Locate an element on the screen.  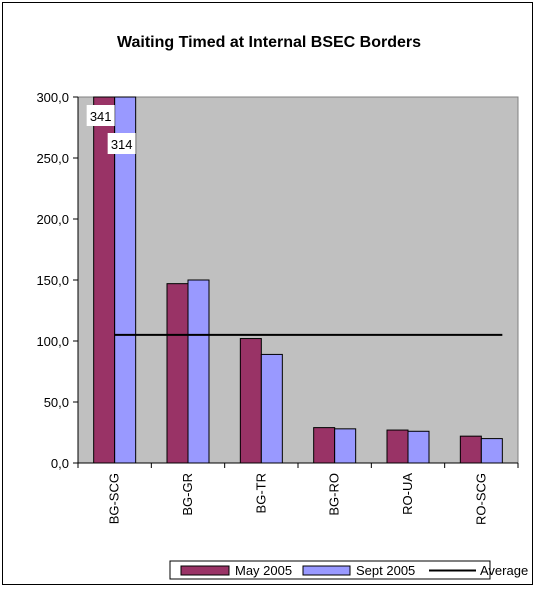
bar-ro-scg-s1 is located at coordinates (470, 449).